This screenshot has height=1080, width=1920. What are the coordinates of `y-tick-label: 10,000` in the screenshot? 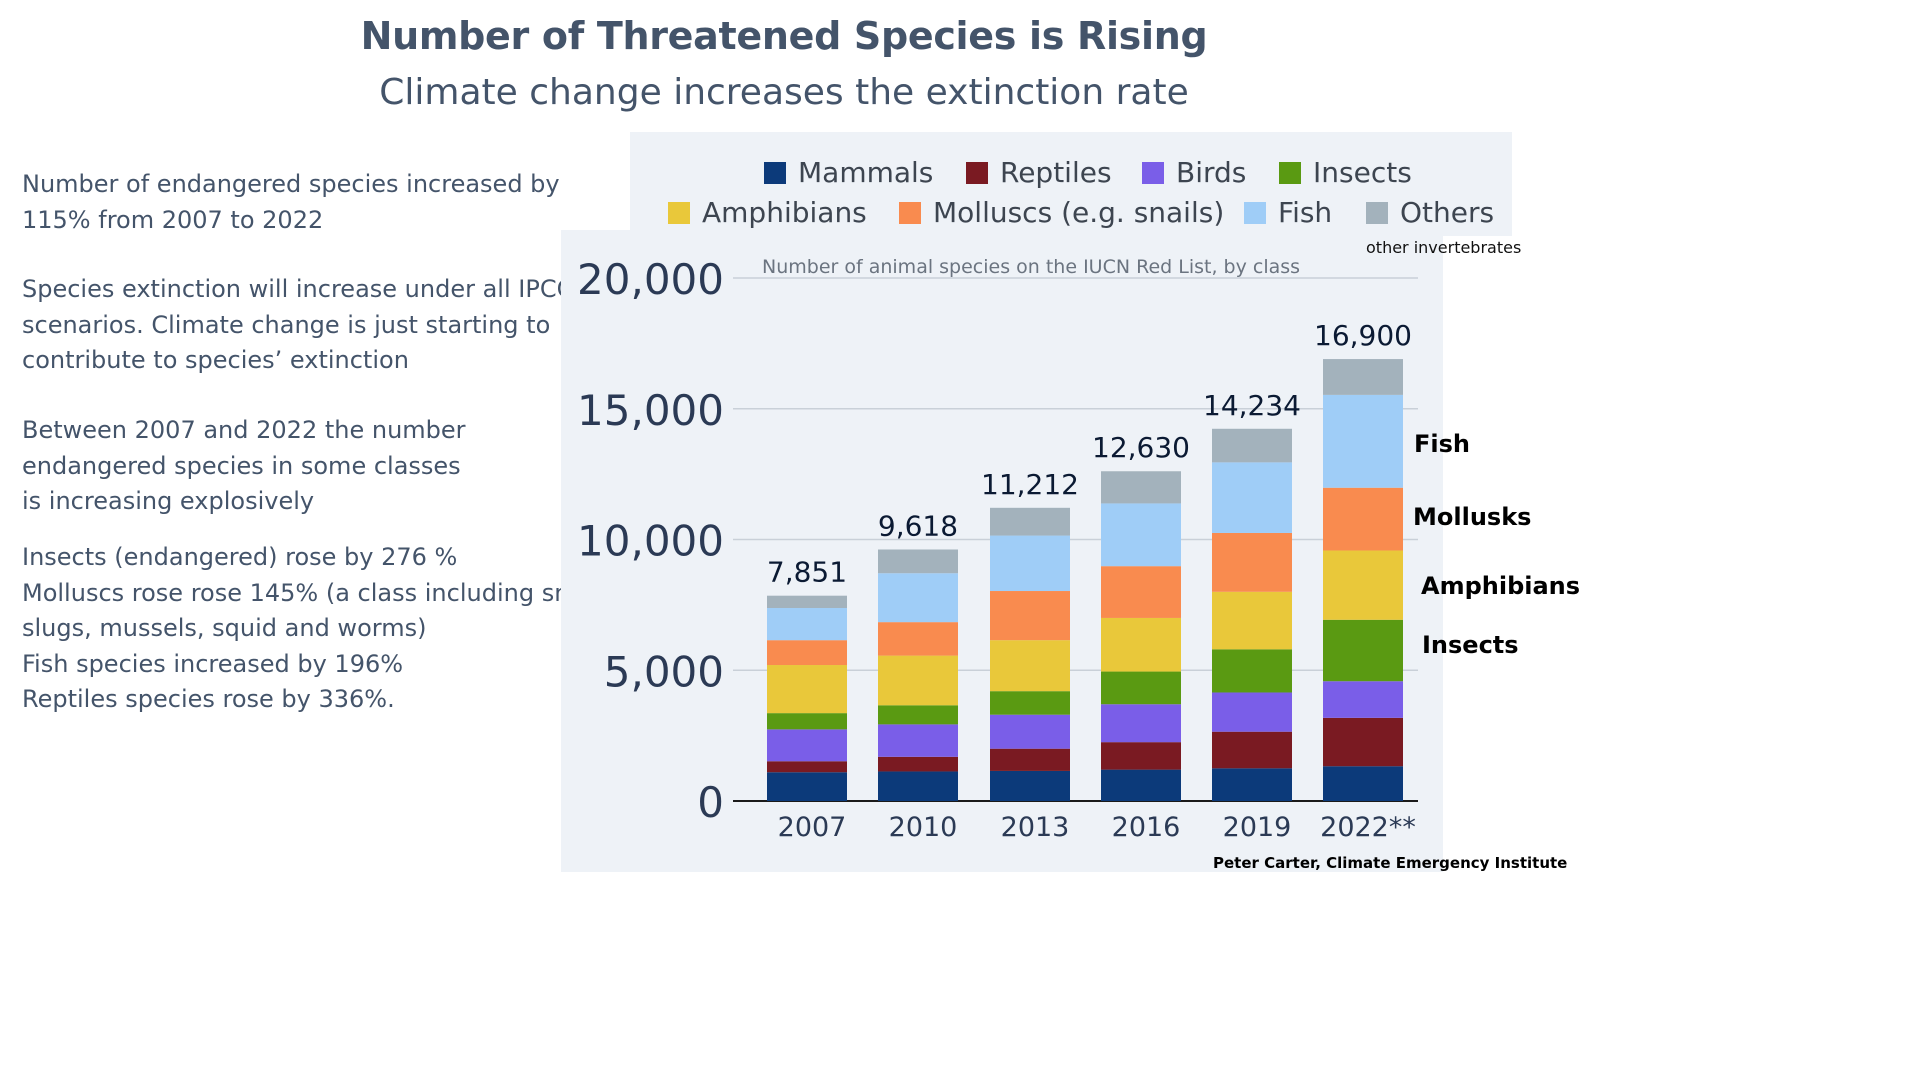 It's located at (650, 541).